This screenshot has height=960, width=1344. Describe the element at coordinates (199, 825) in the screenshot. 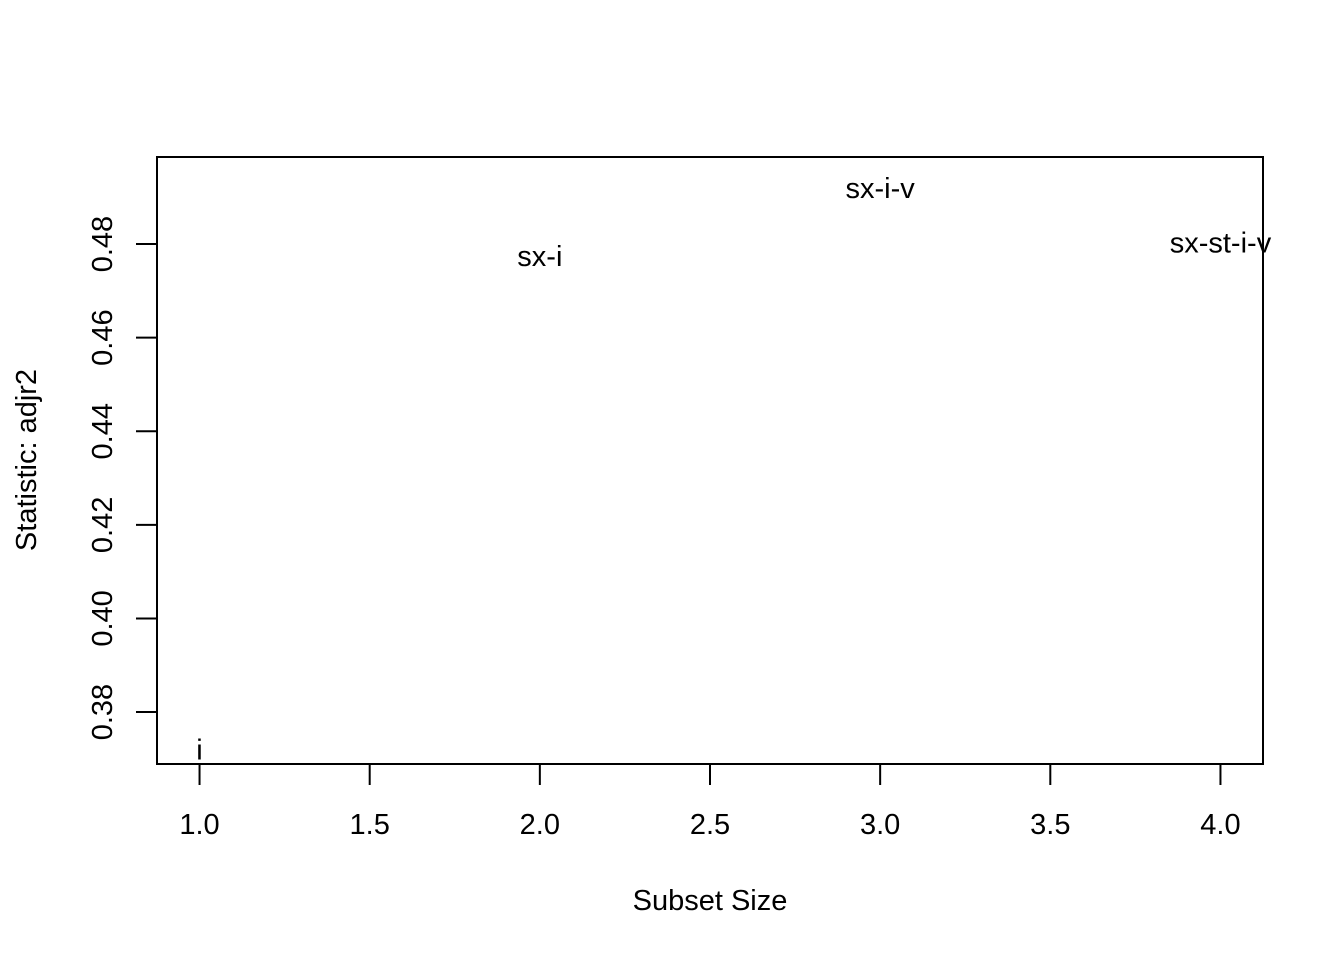

I see `x-tick-label: 1.0` at that location.